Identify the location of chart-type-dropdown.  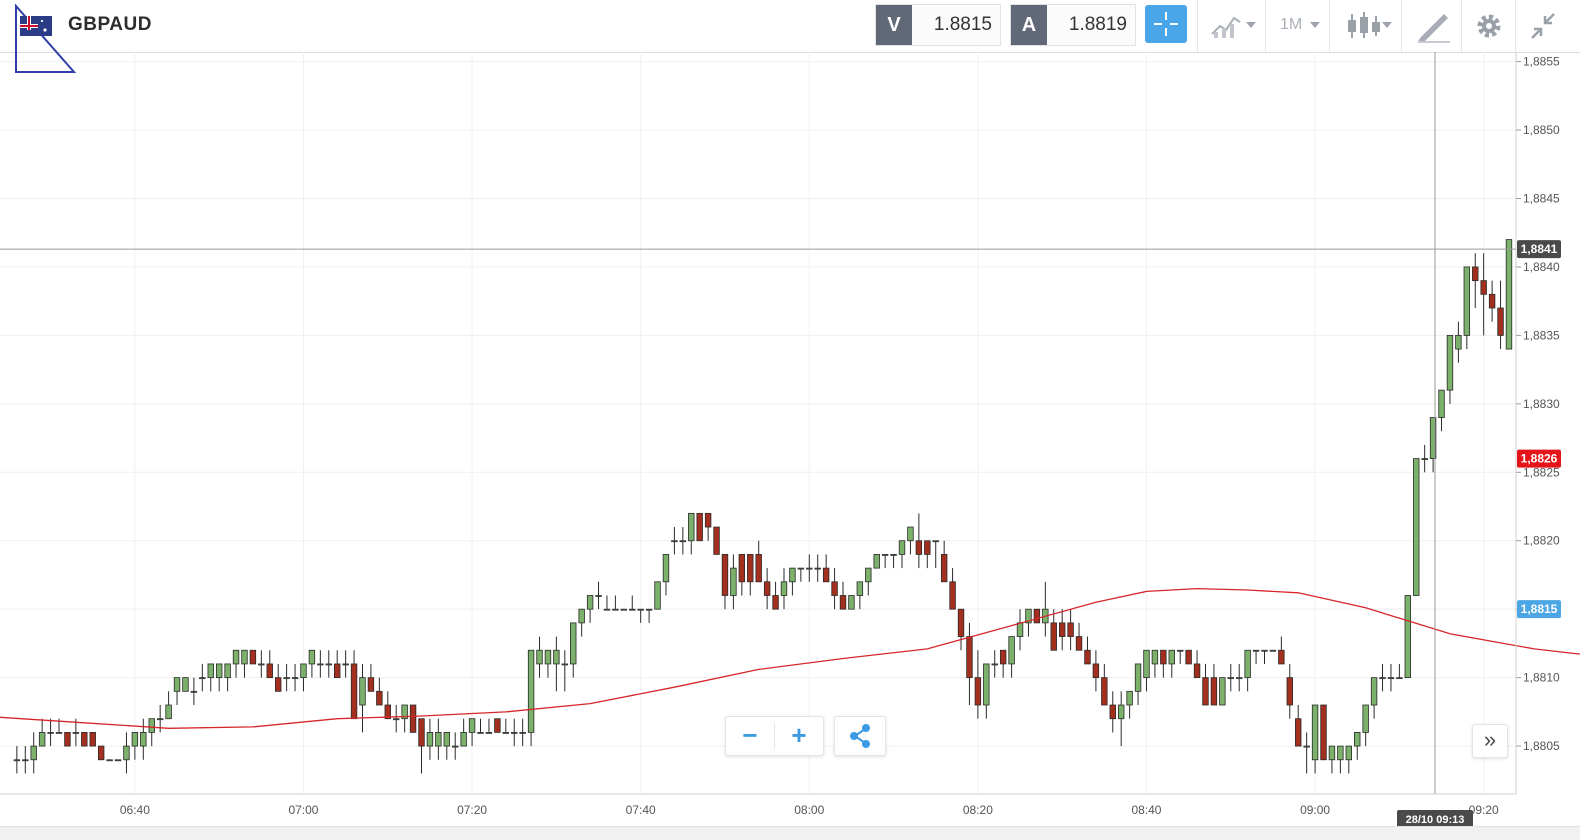
(1231, 26).